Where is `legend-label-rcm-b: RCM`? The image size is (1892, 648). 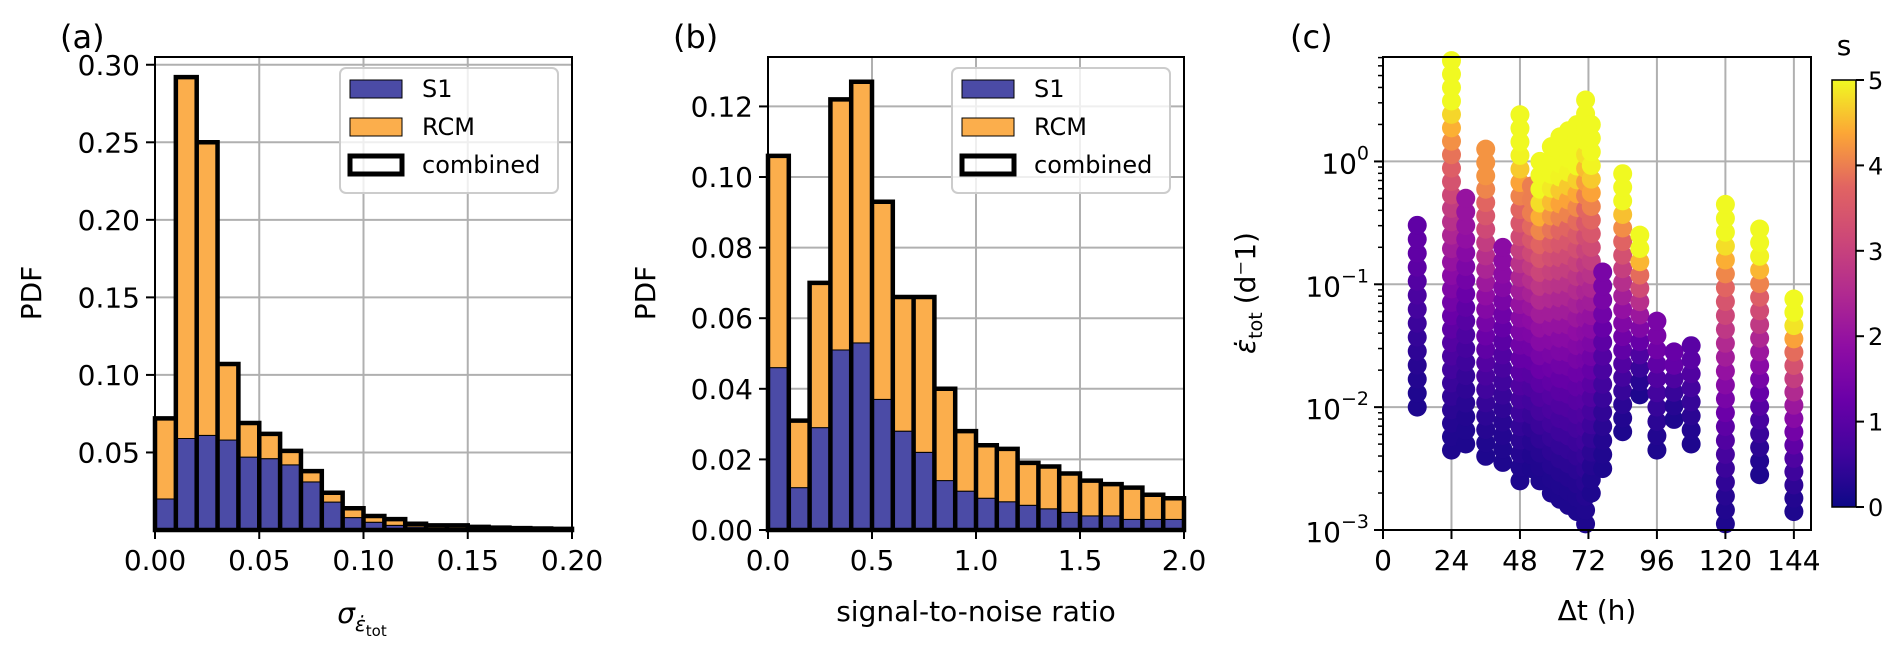
legend-label-rcm-b: RCM is located at coordinates (1060, 127).